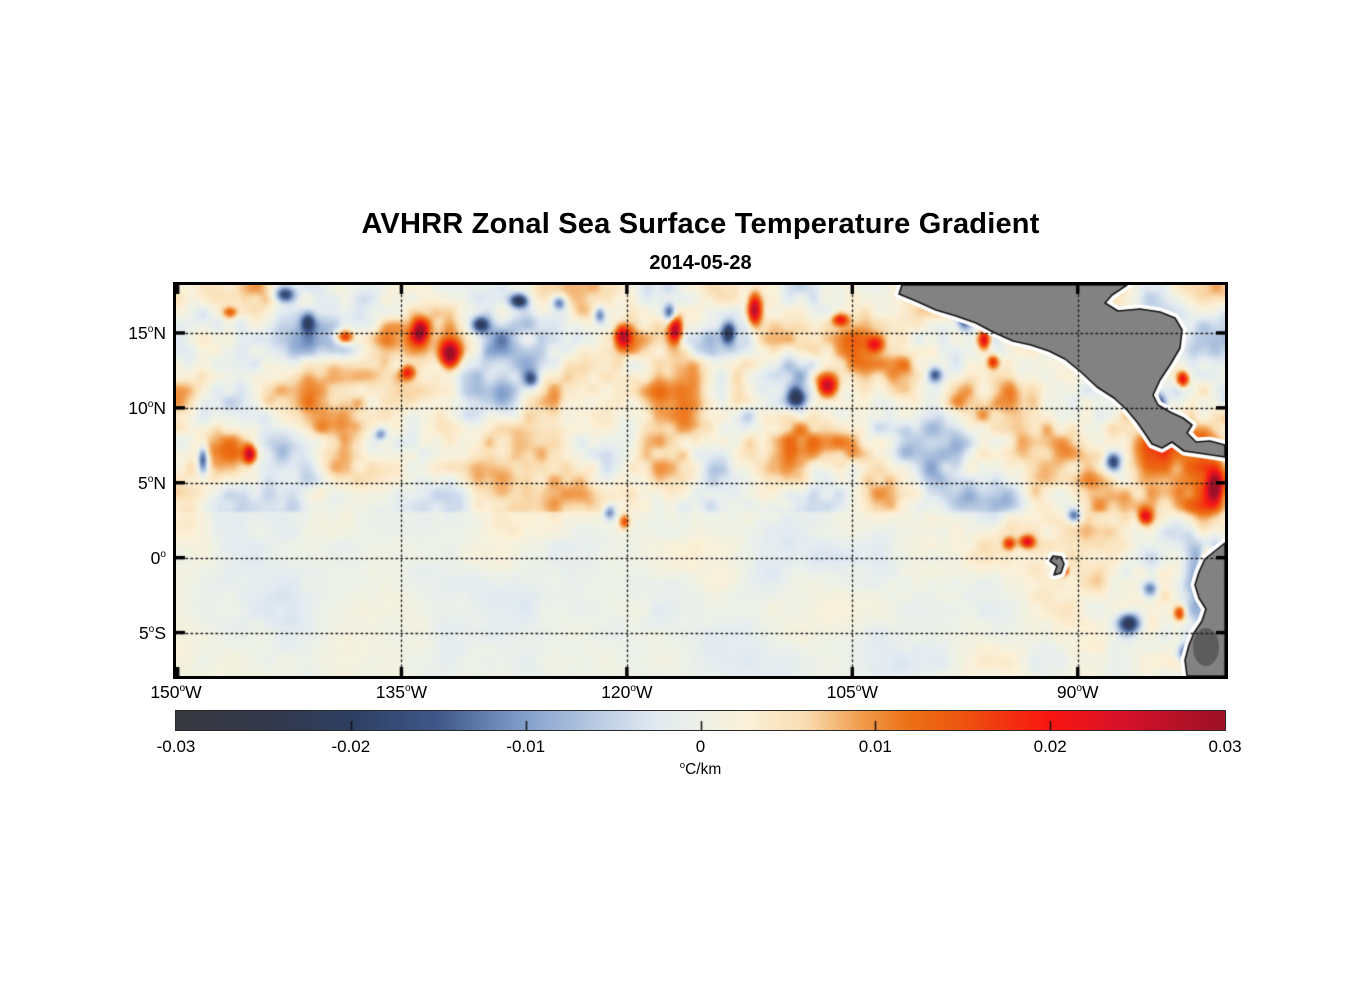  Describe the element at coordinates (1077, 692) in the screenshot. I see `x-tick-label: 90oW` at that location.